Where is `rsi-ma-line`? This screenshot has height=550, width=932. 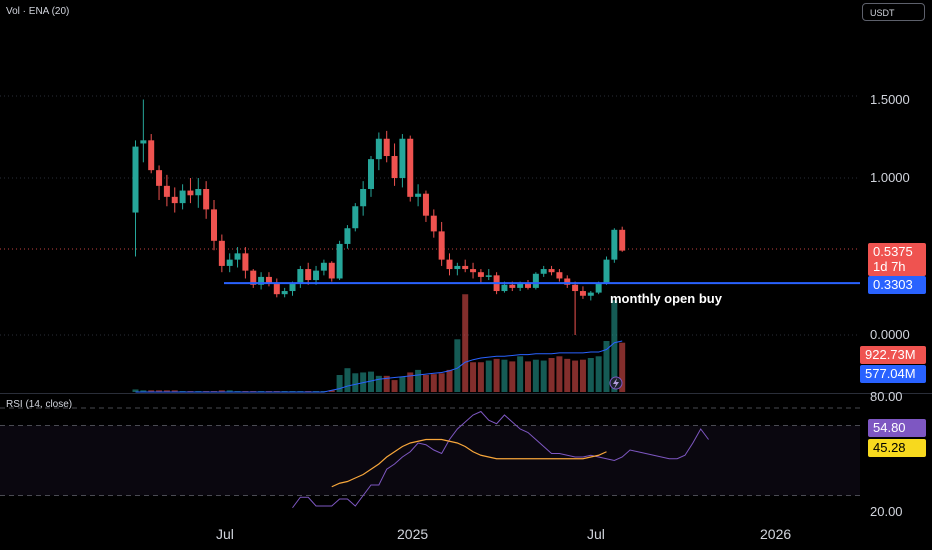 rsi-ma-line is located at coordinates (469, 463).